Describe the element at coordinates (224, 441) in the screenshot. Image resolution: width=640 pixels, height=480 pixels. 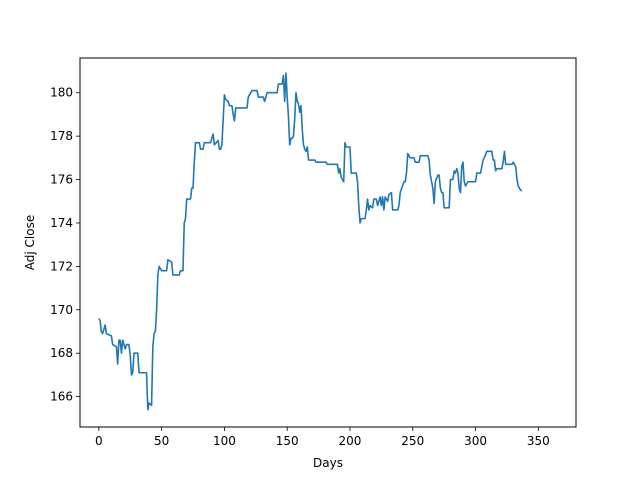
I see `x-tick-label: 100` at that location.